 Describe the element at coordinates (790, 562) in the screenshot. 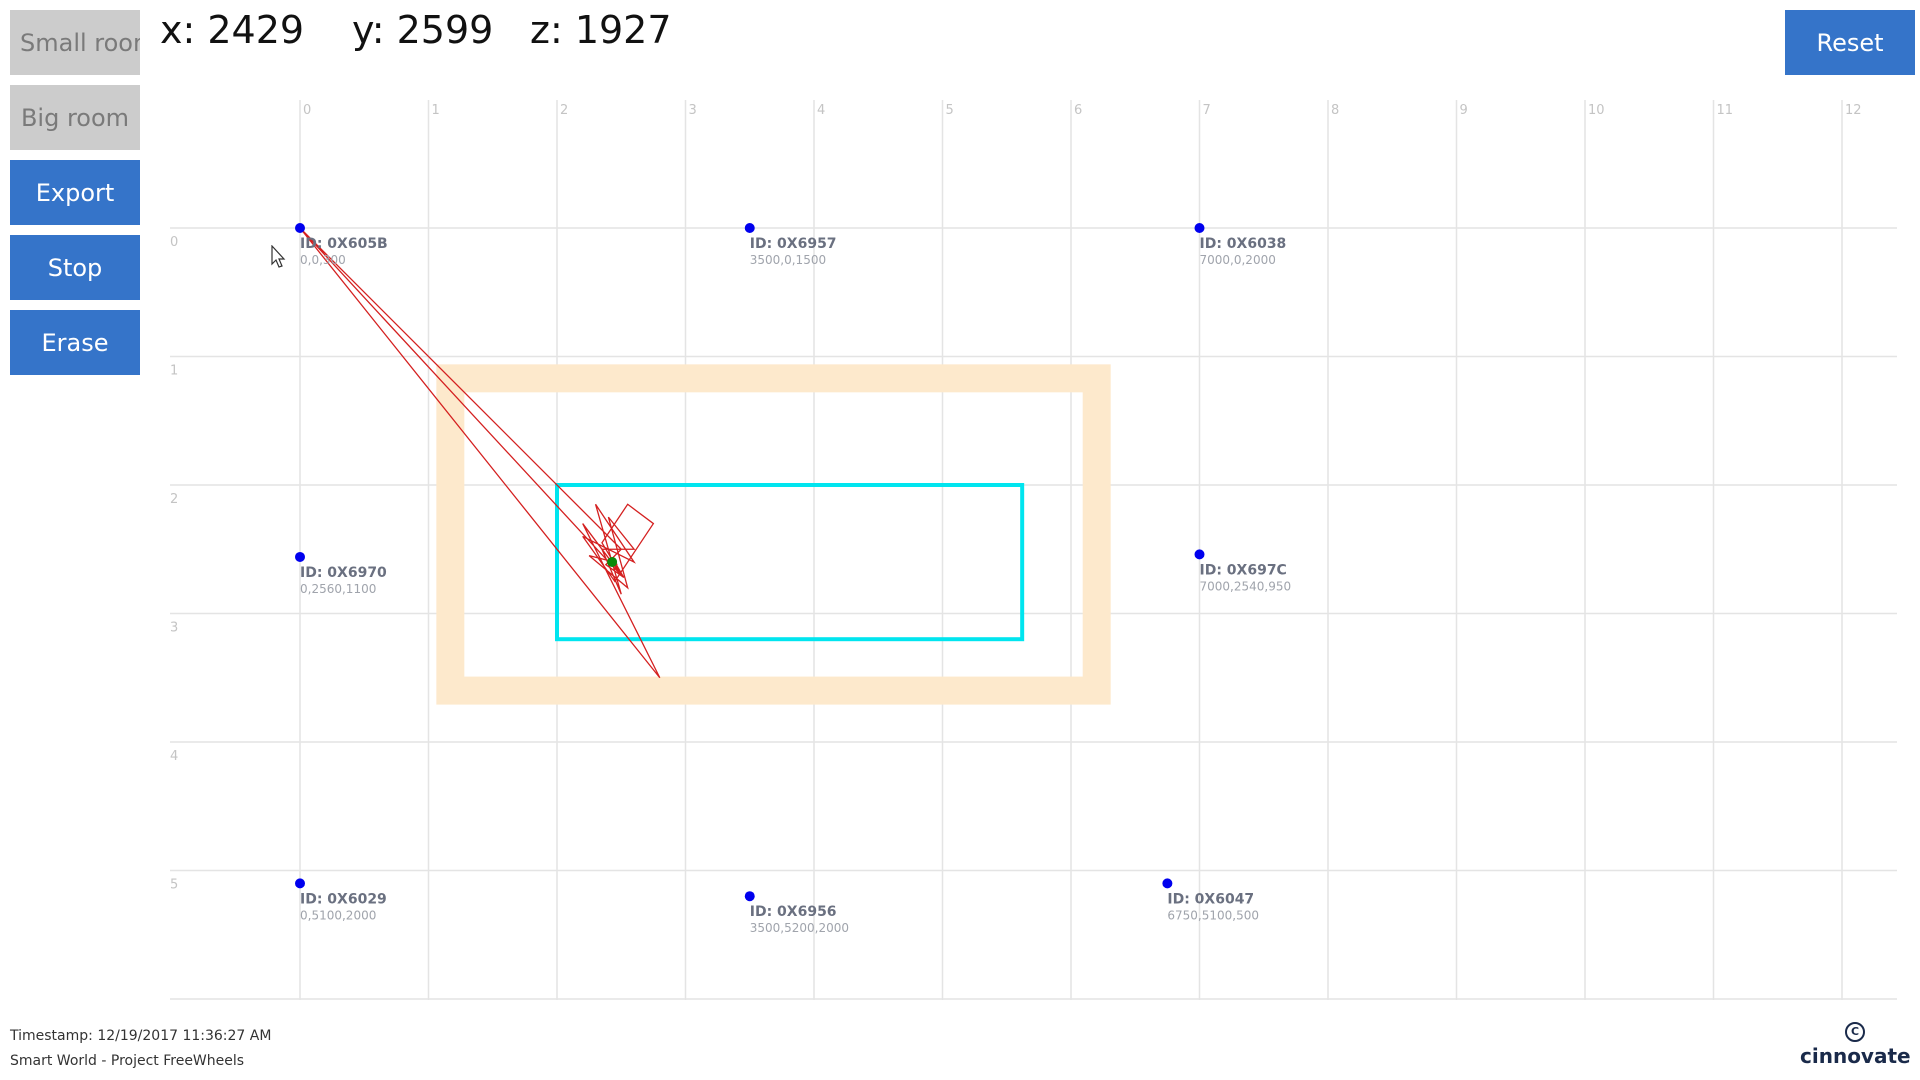

I see `inner-room-zone` at that location.